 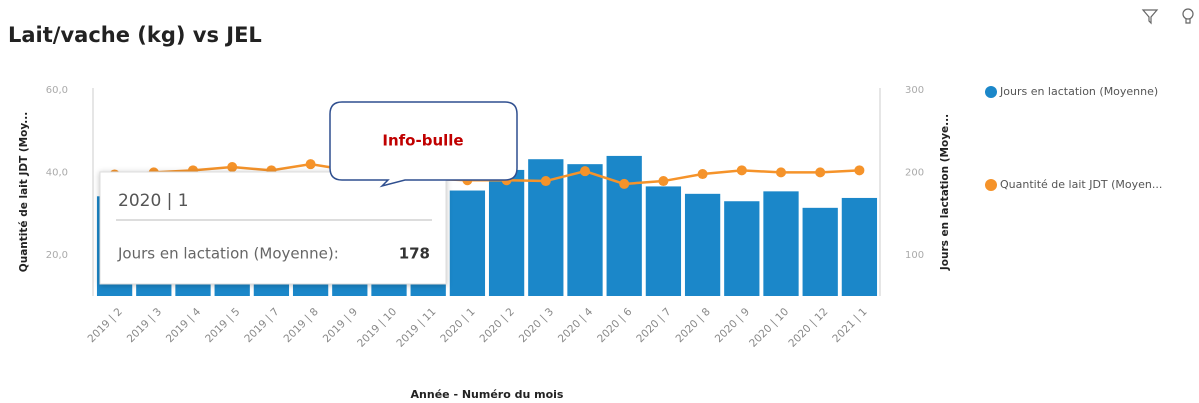 What do you see at coordinates (808, 328) in the screenshot?
I see `x-tick-label: 2020 | 12` at bounding box center [808, 328].